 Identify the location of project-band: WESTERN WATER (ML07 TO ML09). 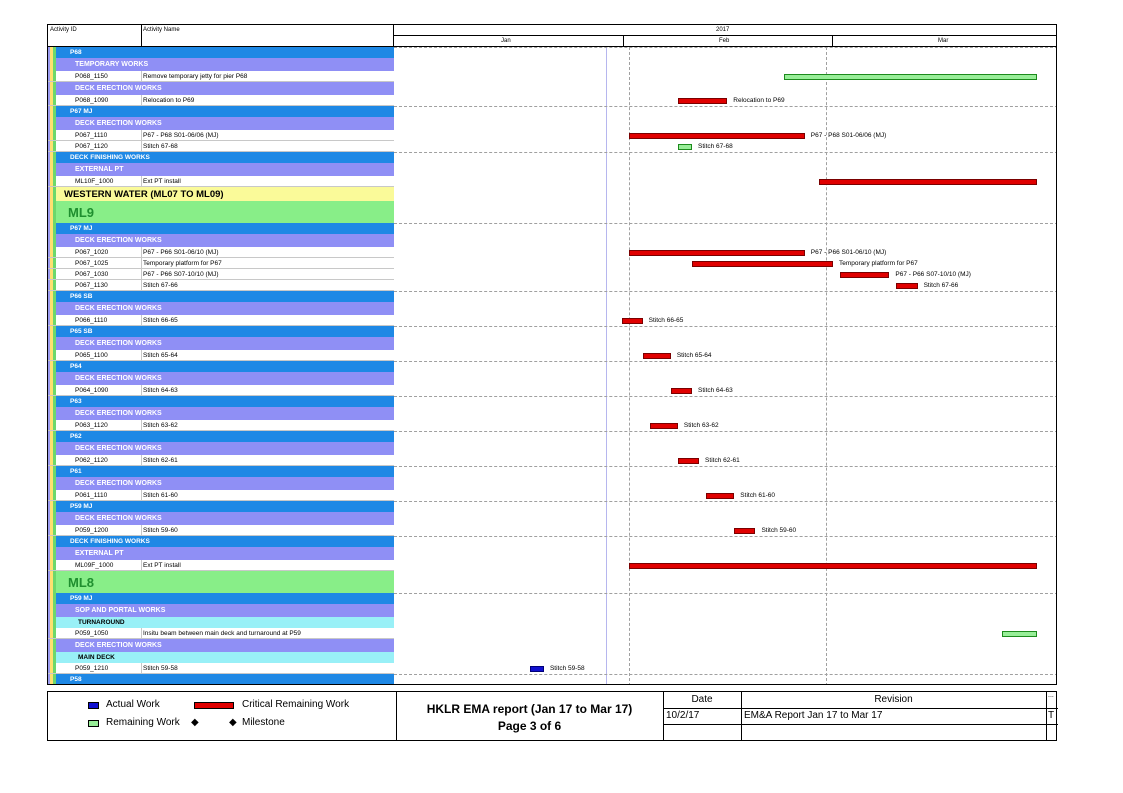
(221, 194).